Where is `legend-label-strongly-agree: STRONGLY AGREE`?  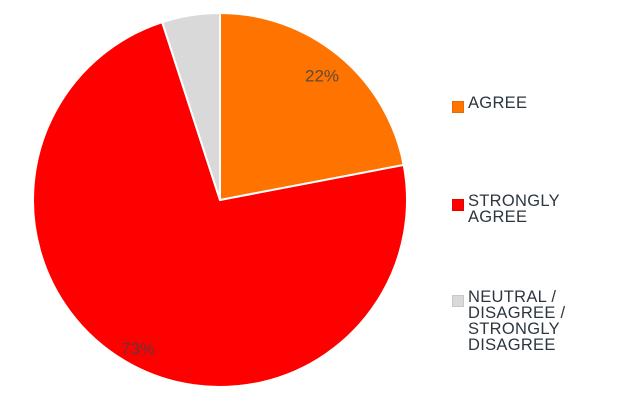
legend-label-strongly-agree: STRONGLY AGREE is located at coordinates (514, 209).